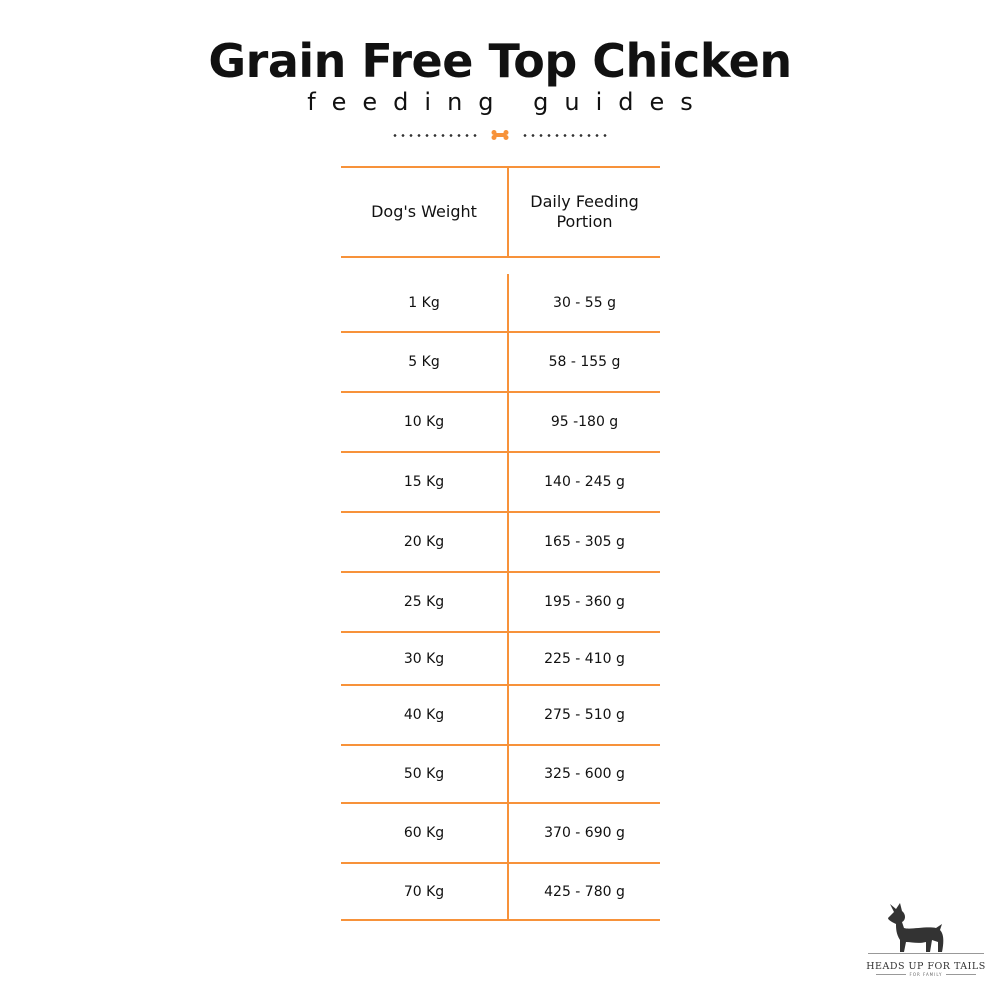 This screenshot has height=1000, width=1000. I want to click on weight-cell: 50 Kg, so click(425, 774).